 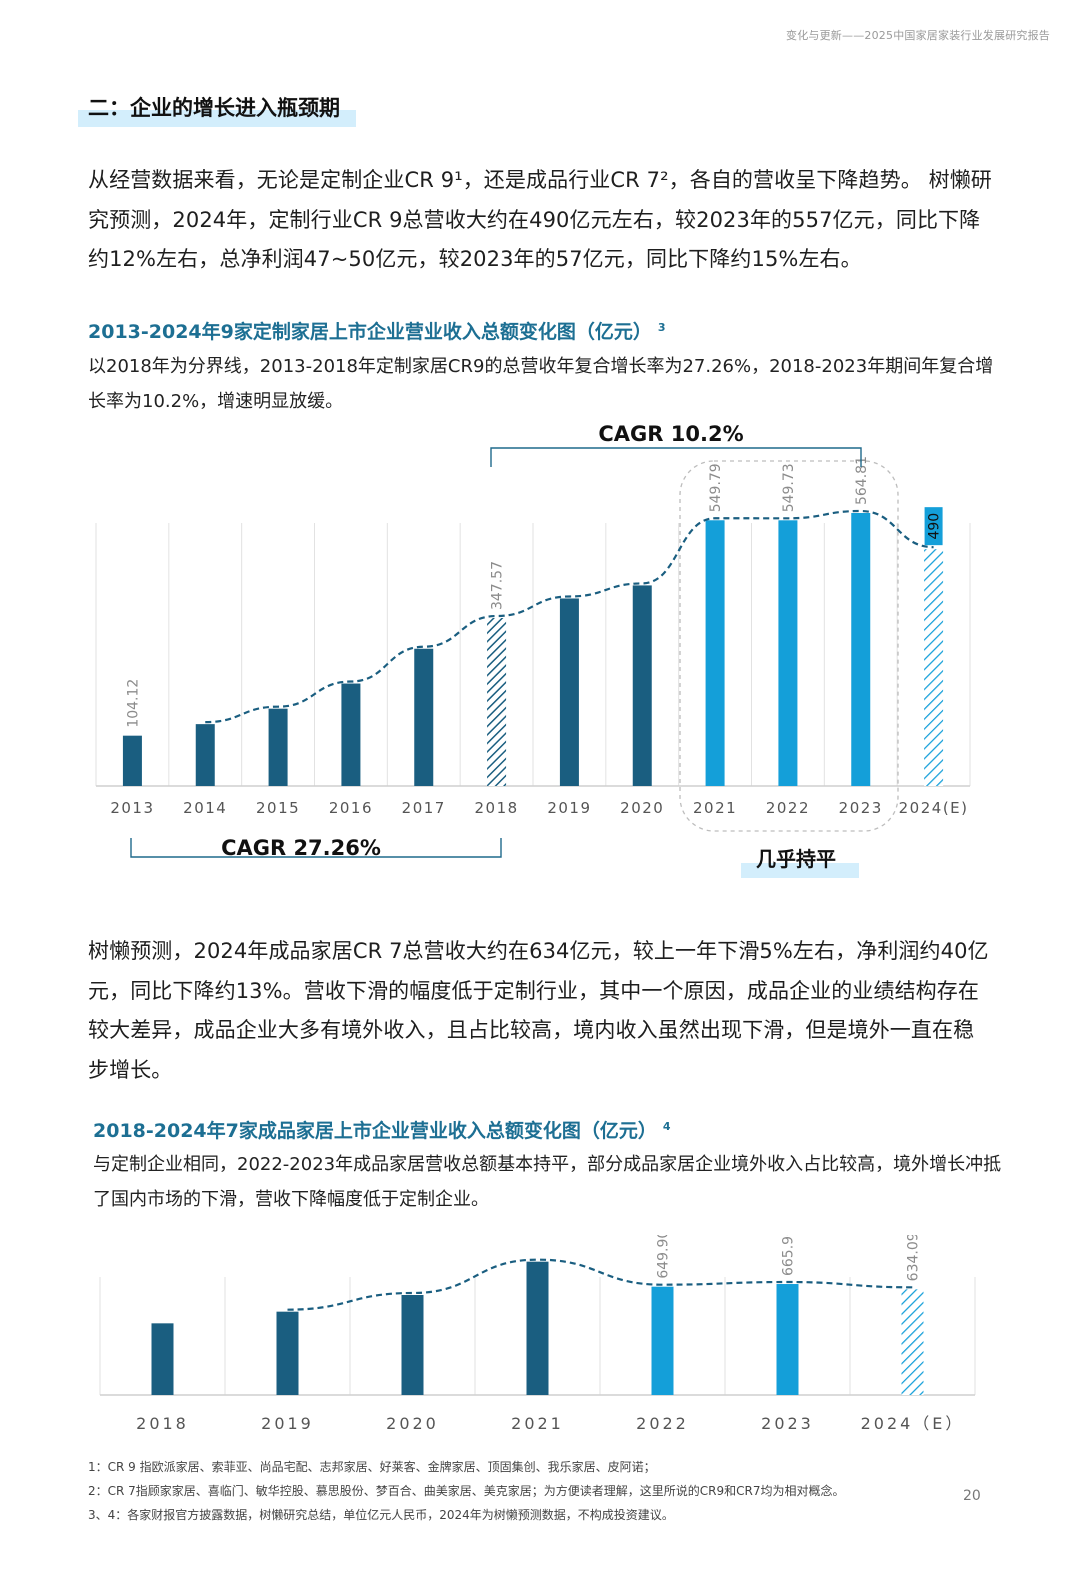 What do you see at coordinates (661, 327) in the screenshot?
I see `chart1-title-note: 3` at bounding box center [661, 327].